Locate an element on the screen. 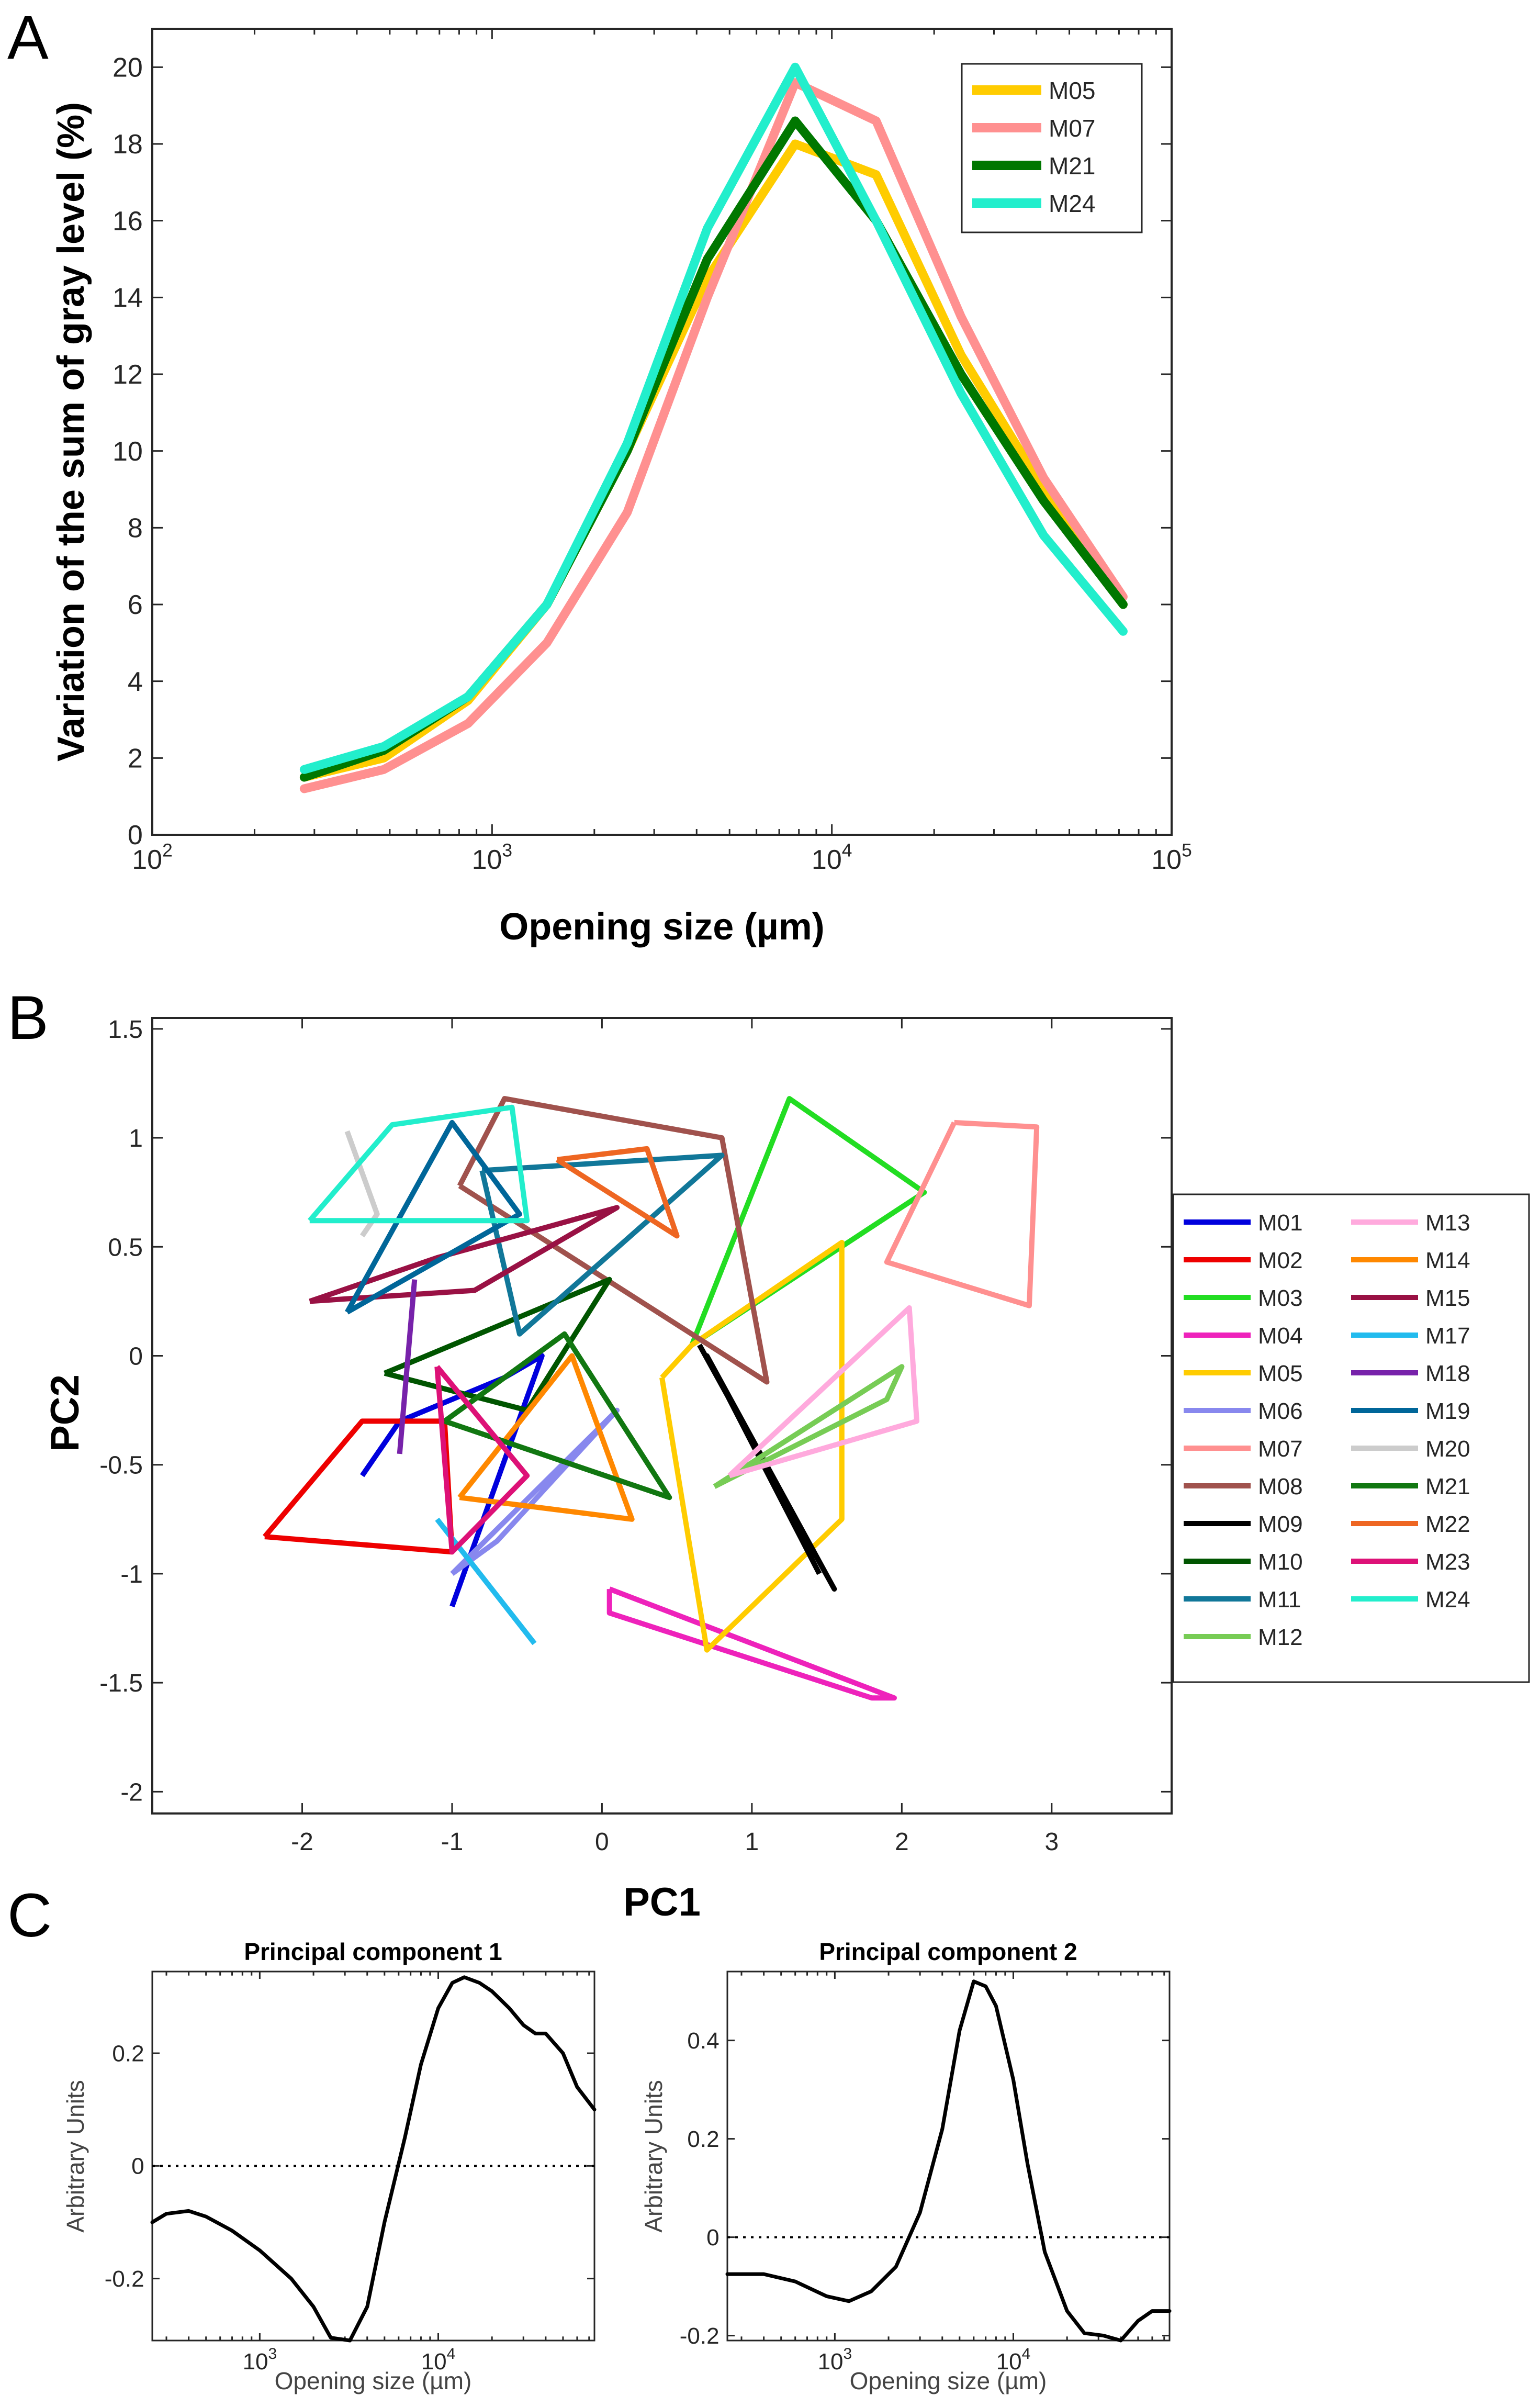 The height and width of the screenshot is (2396, 1540). series-line-pc2 is located at coordinates (948, 2161).